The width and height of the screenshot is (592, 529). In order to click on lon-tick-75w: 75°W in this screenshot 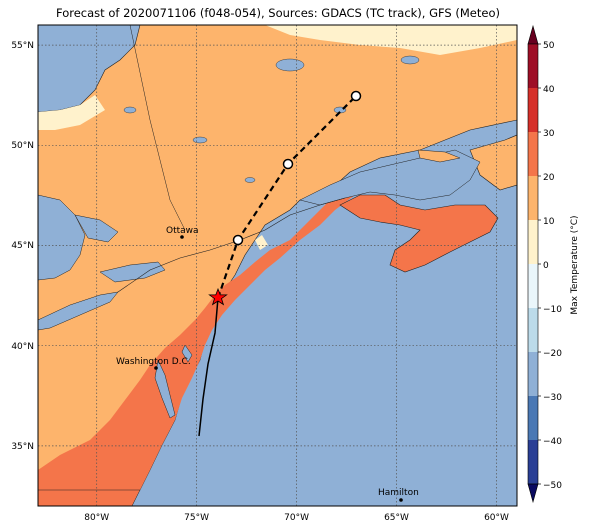, I will do `click(196, 518)`.